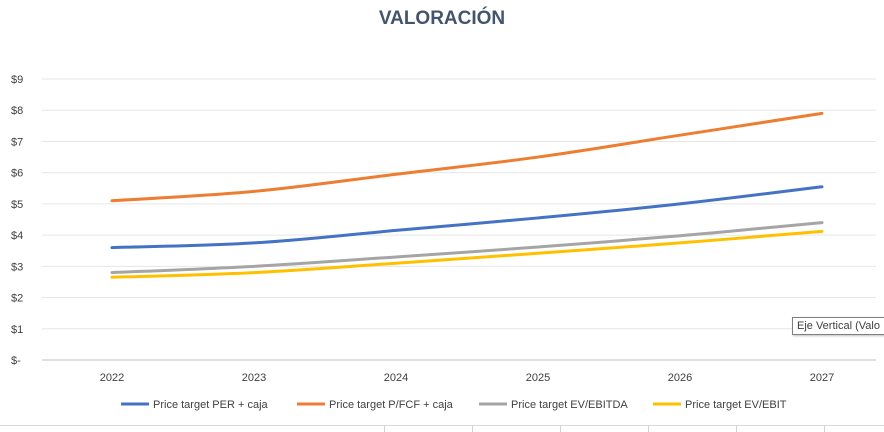 This screenshot has width=884, height=432. Describe the element at coordinates (17, 174) in the screenshot. I see `y-tick-label: $6` at that location.